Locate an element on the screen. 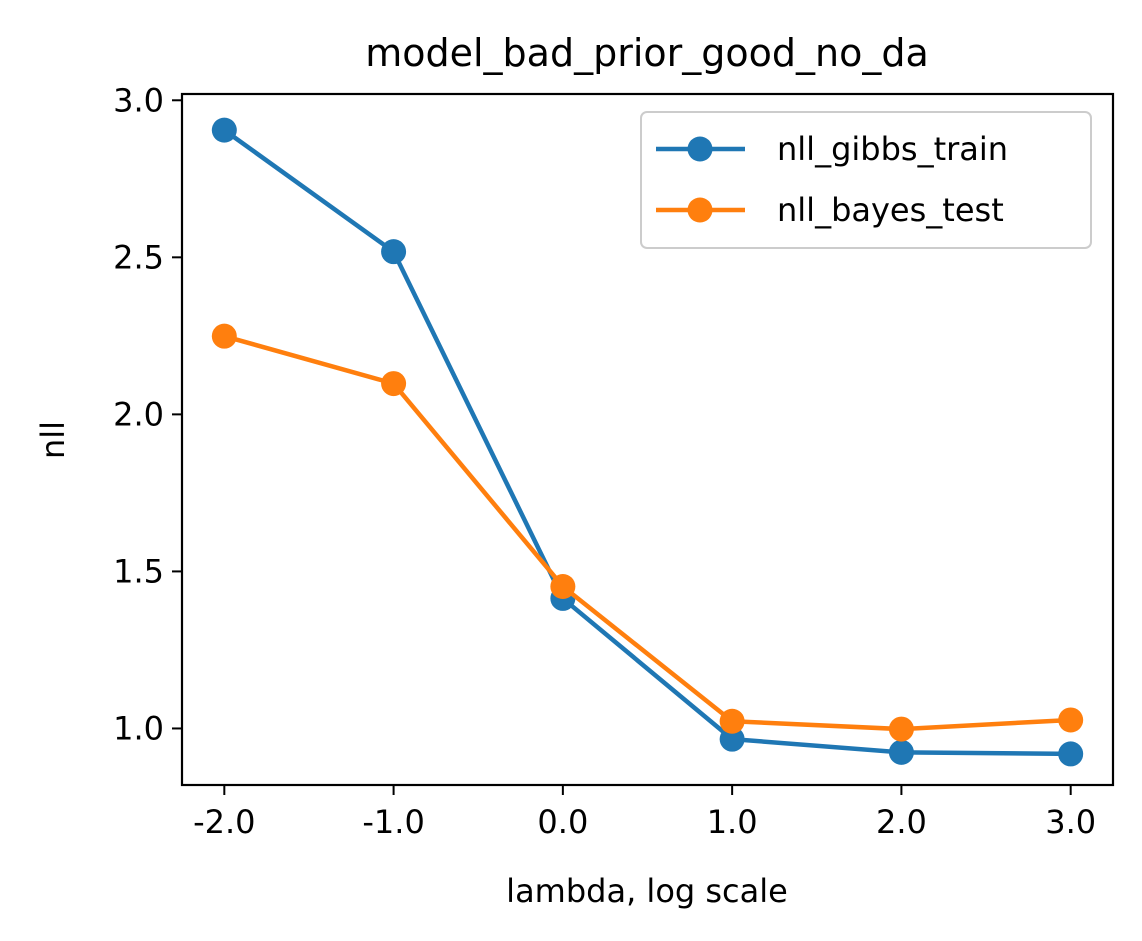 Image resolution: width=1142 pixels, height=941 pixels. y-tick-label: 2.5 is located at coordinates (138, 257).